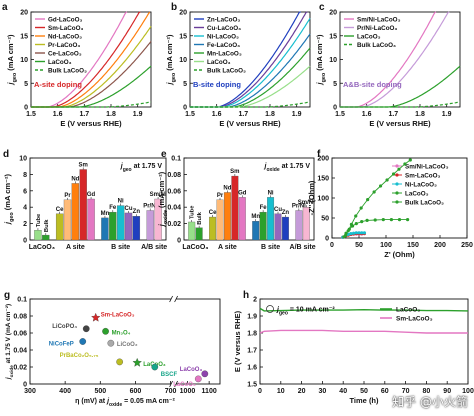 The image size is (474, 416). Describe the element at coordinates (379, 20) in the screenshot. I see `legend-label-c-0: Sm/Ni-LaCoO₃` at that location.